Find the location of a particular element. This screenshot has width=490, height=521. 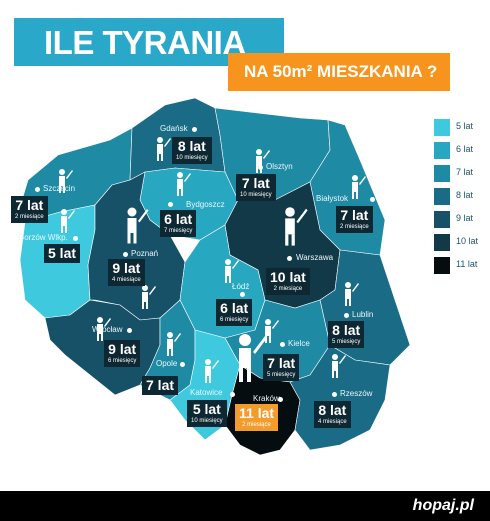

city-label-lublin: Lublin is located at coordinates (363, 314).